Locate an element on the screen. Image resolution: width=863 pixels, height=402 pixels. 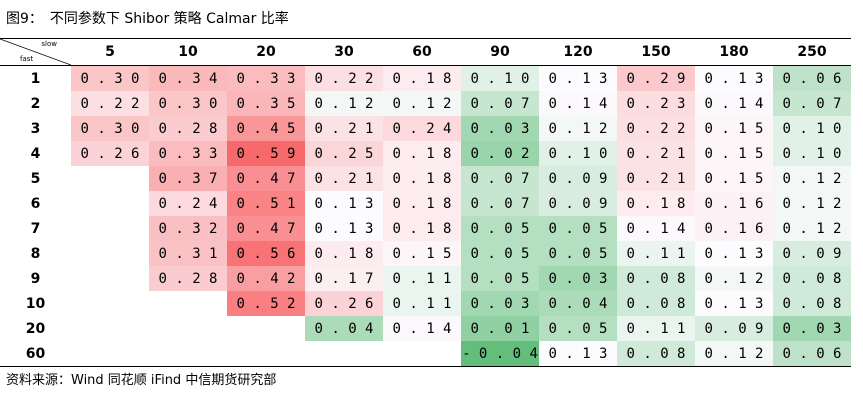
heatmap-cell-fast-10-slow-120: 0 . 0 4 is located at coordinates (578, 303).